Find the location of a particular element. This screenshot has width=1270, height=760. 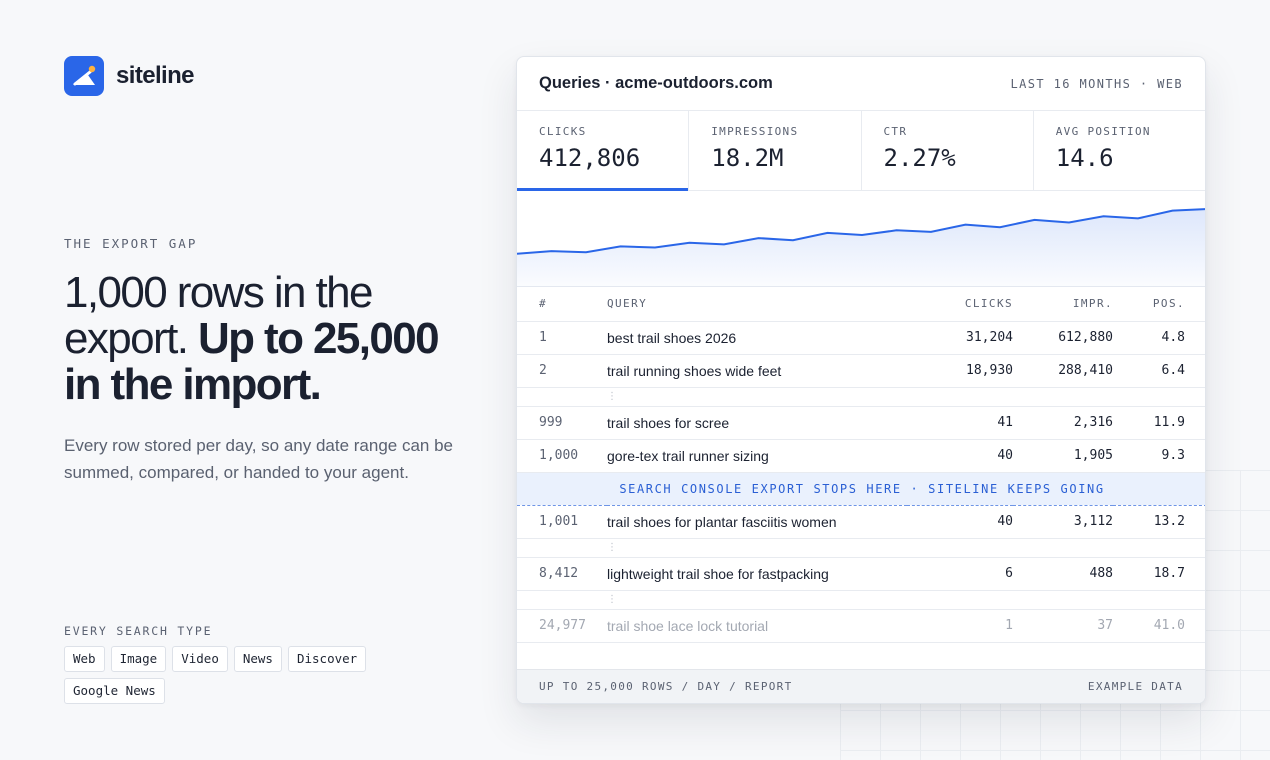

chip-discover: Discover is located at coordinates (327, 659).